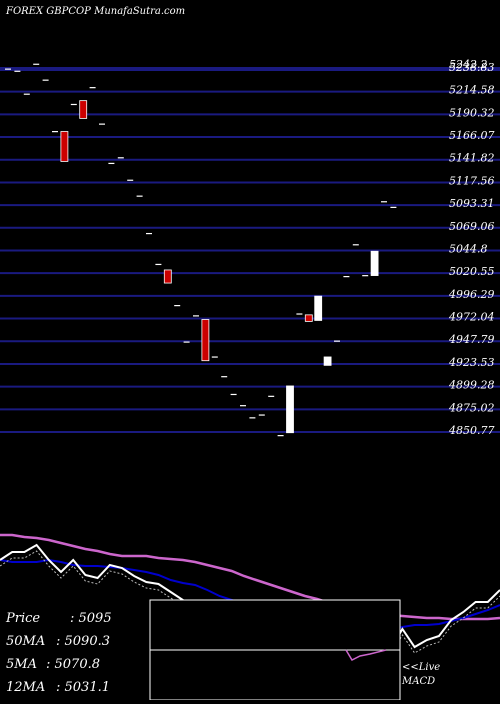 Image resolution: width=500 pixels, height=704 pixels. What do you see at coordinates (91, 618) in the screenshot?
I see `price-info-value: : 5095` at bounding box center [91, 618].